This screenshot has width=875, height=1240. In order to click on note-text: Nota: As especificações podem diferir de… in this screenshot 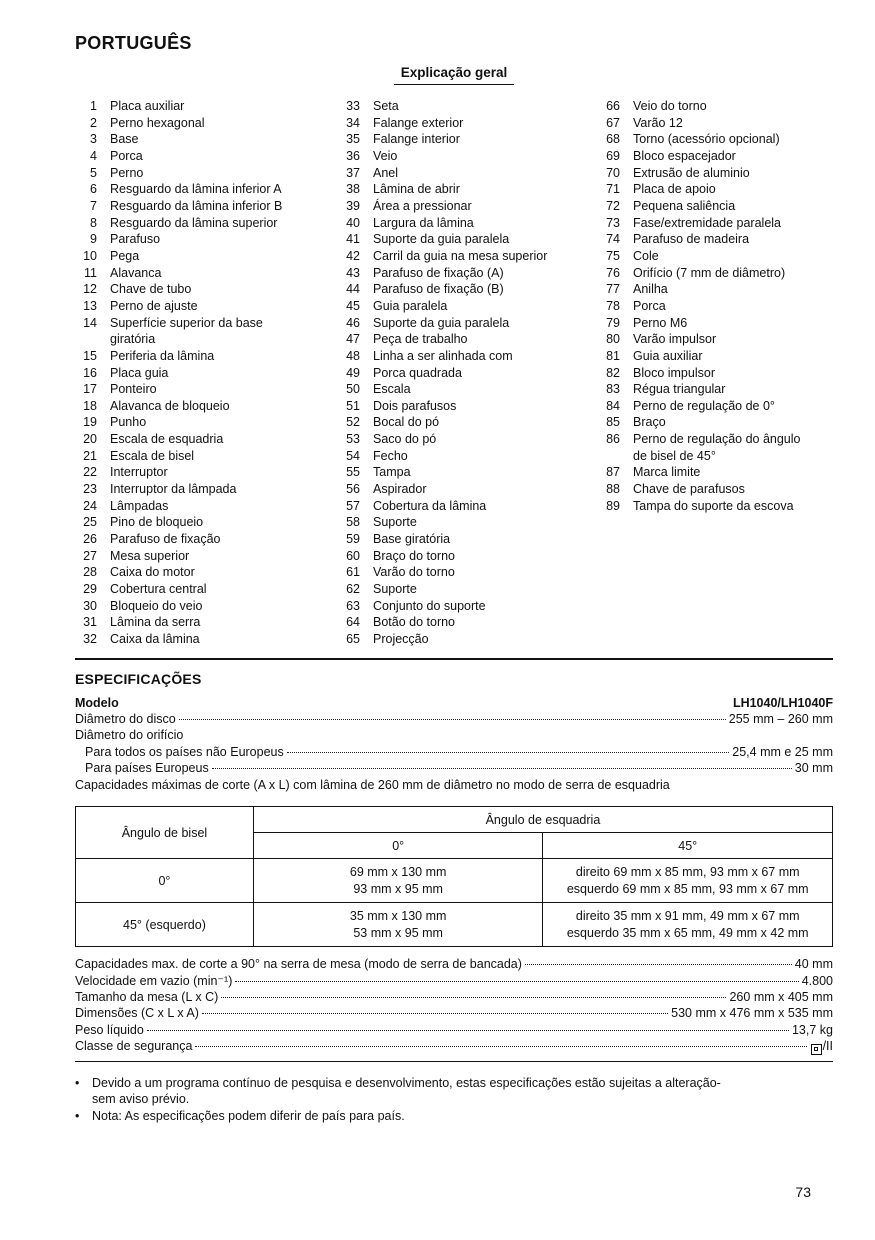, I will do `click(248, 1115)`.